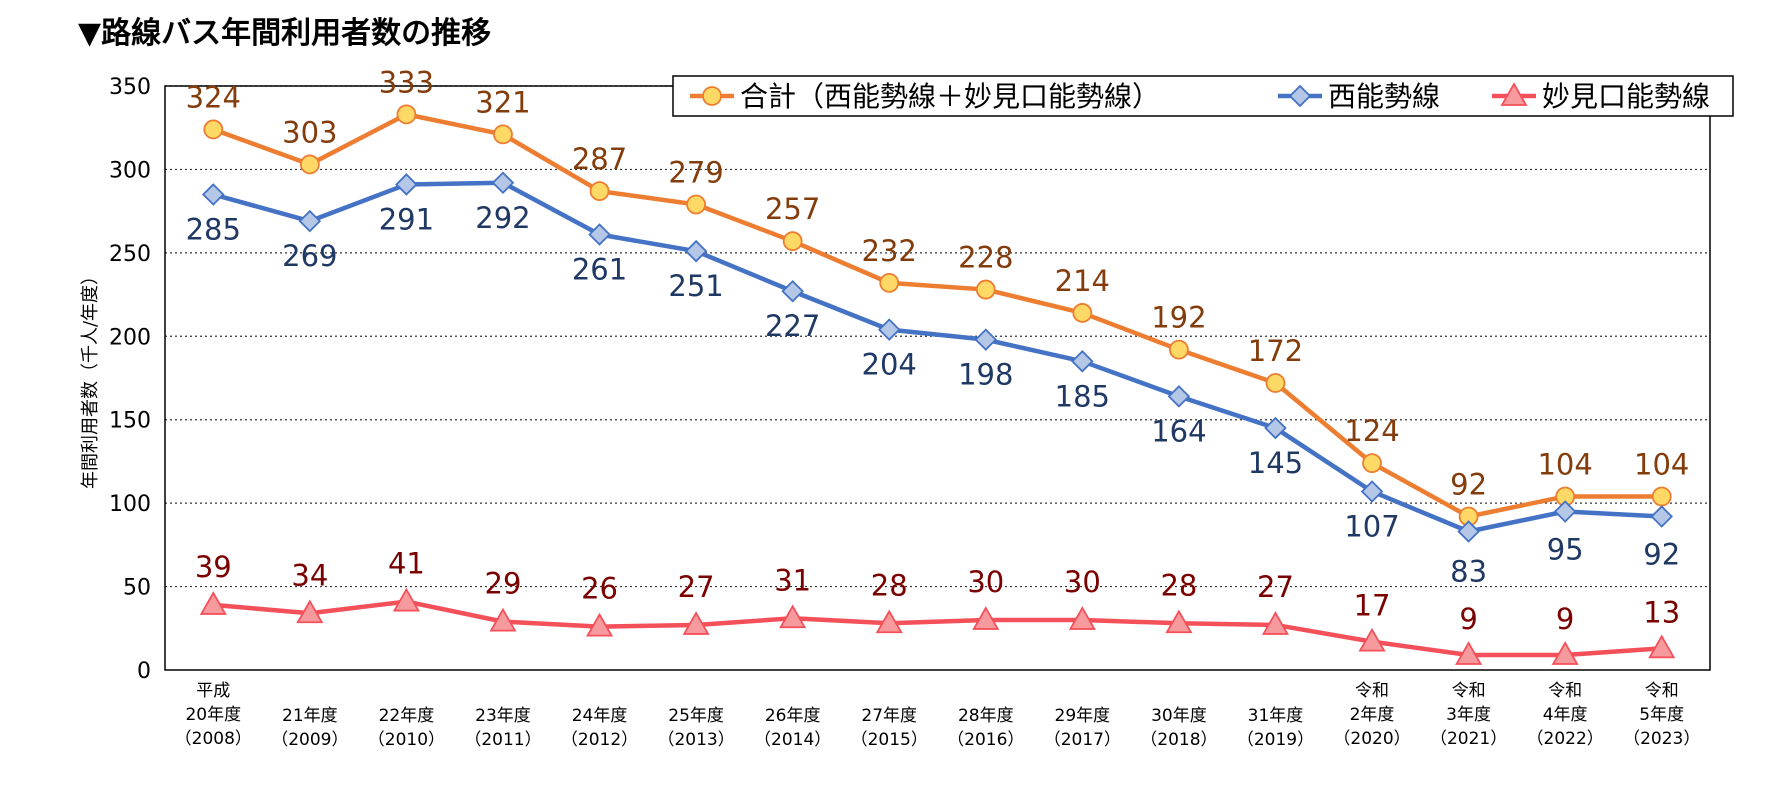 This screenshot has height=787, width=1786. What do you see at coordinates (1661, 739) in the screenshot?
I see `x-tick-label: （2023）` at bounding box center [1661, 739].